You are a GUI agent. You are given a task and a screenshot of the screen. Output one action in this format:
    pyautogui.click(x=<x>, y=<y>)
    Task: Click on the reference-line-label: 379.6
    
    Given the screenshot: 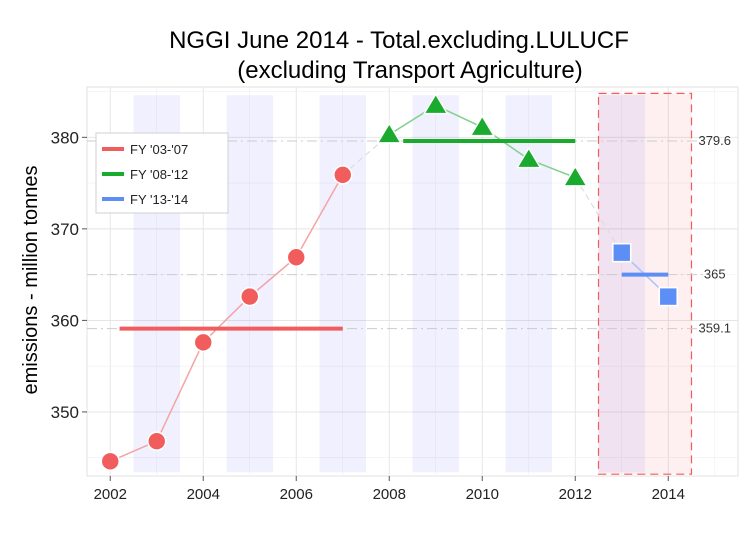 What is the action you would take?
    pyautogui.click(x=714, y=140)
    